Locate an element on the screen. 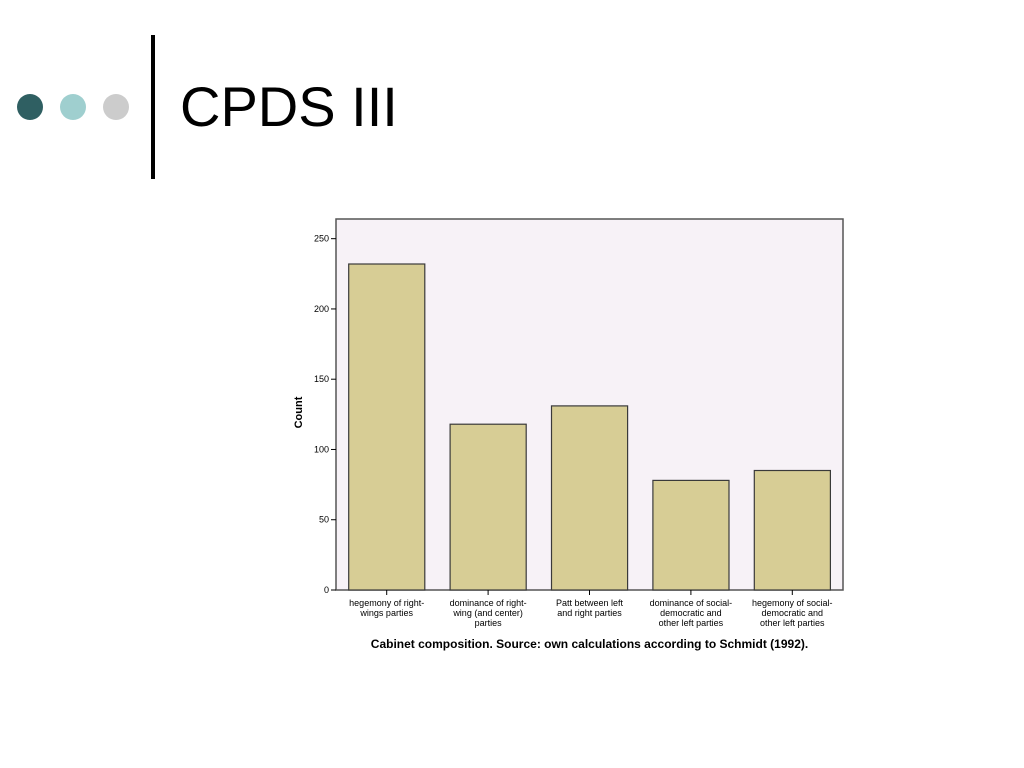 This screenshot has width=1024, height=768. y-tick-label: 50 is located at coordinates (324, 520).